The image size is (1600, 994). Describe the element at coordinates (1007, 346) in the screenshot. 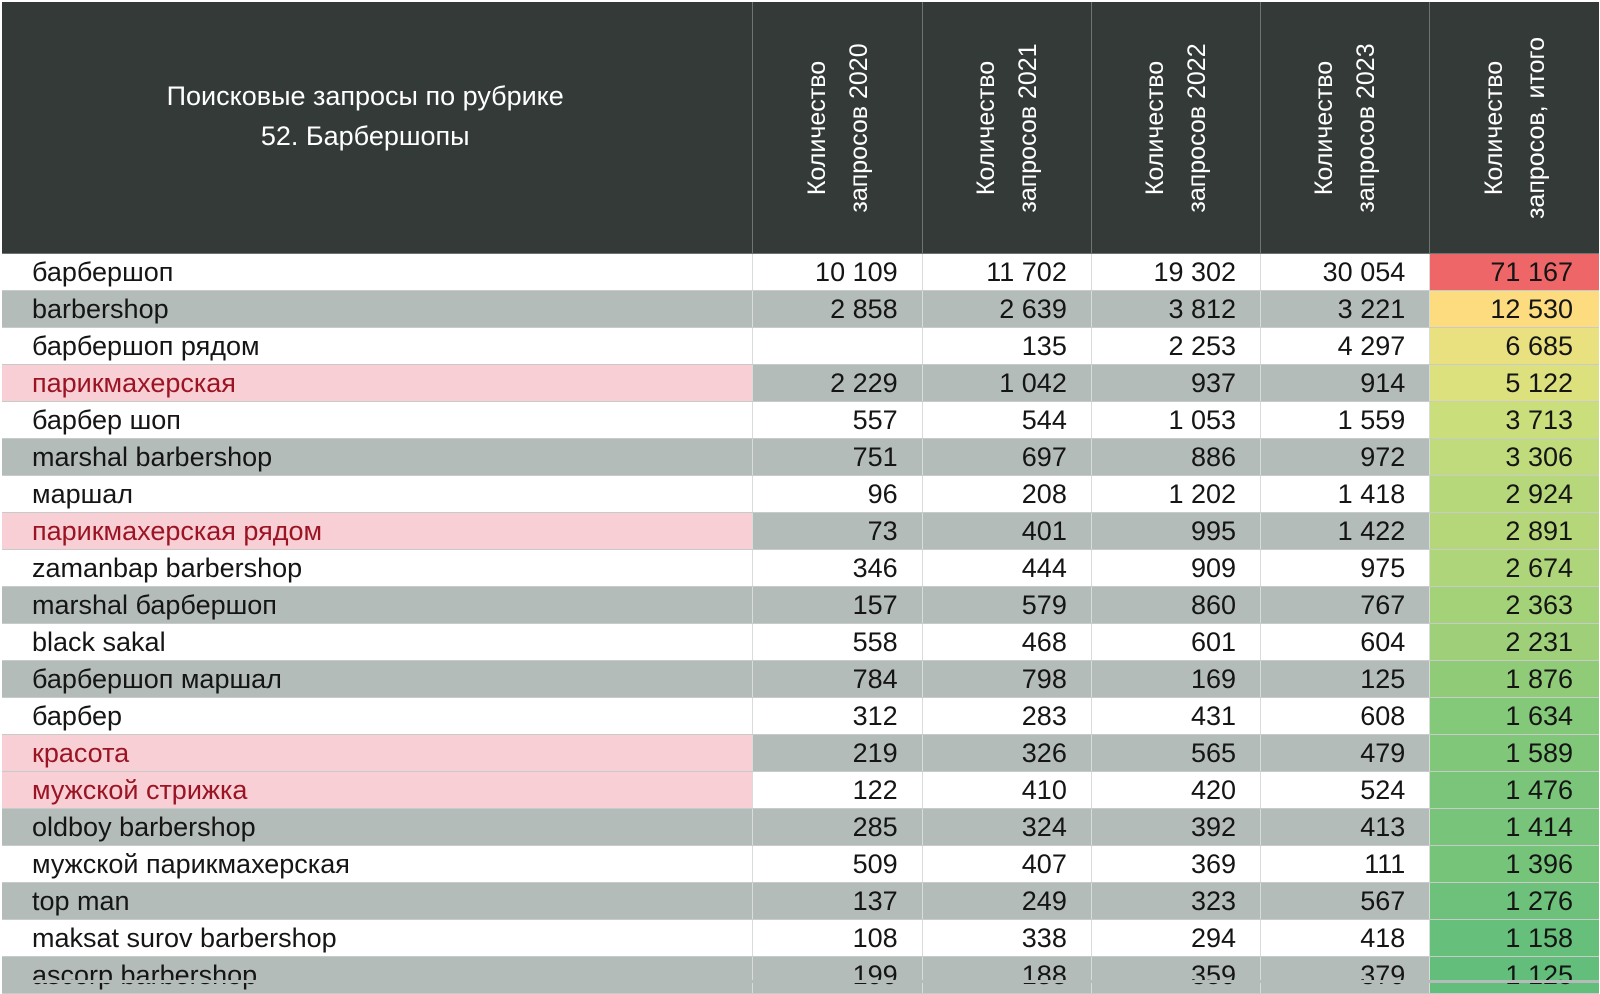

I see `count-cell-2021: 135` at that location.